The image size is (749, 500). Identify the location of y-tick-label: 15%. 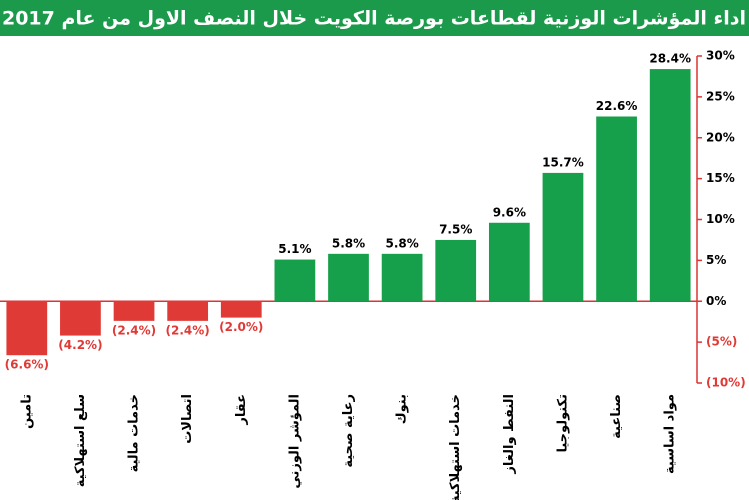
(720, 178).